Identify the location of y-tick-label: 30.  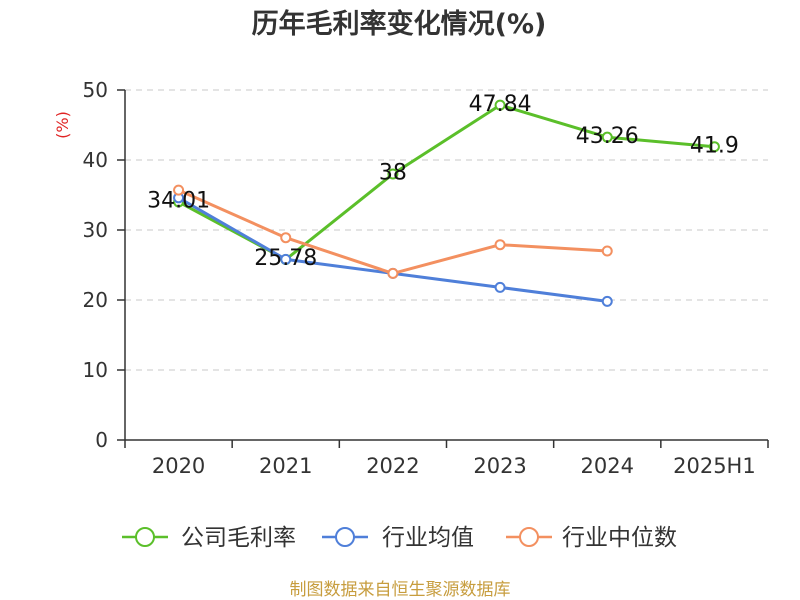
(95, 230).